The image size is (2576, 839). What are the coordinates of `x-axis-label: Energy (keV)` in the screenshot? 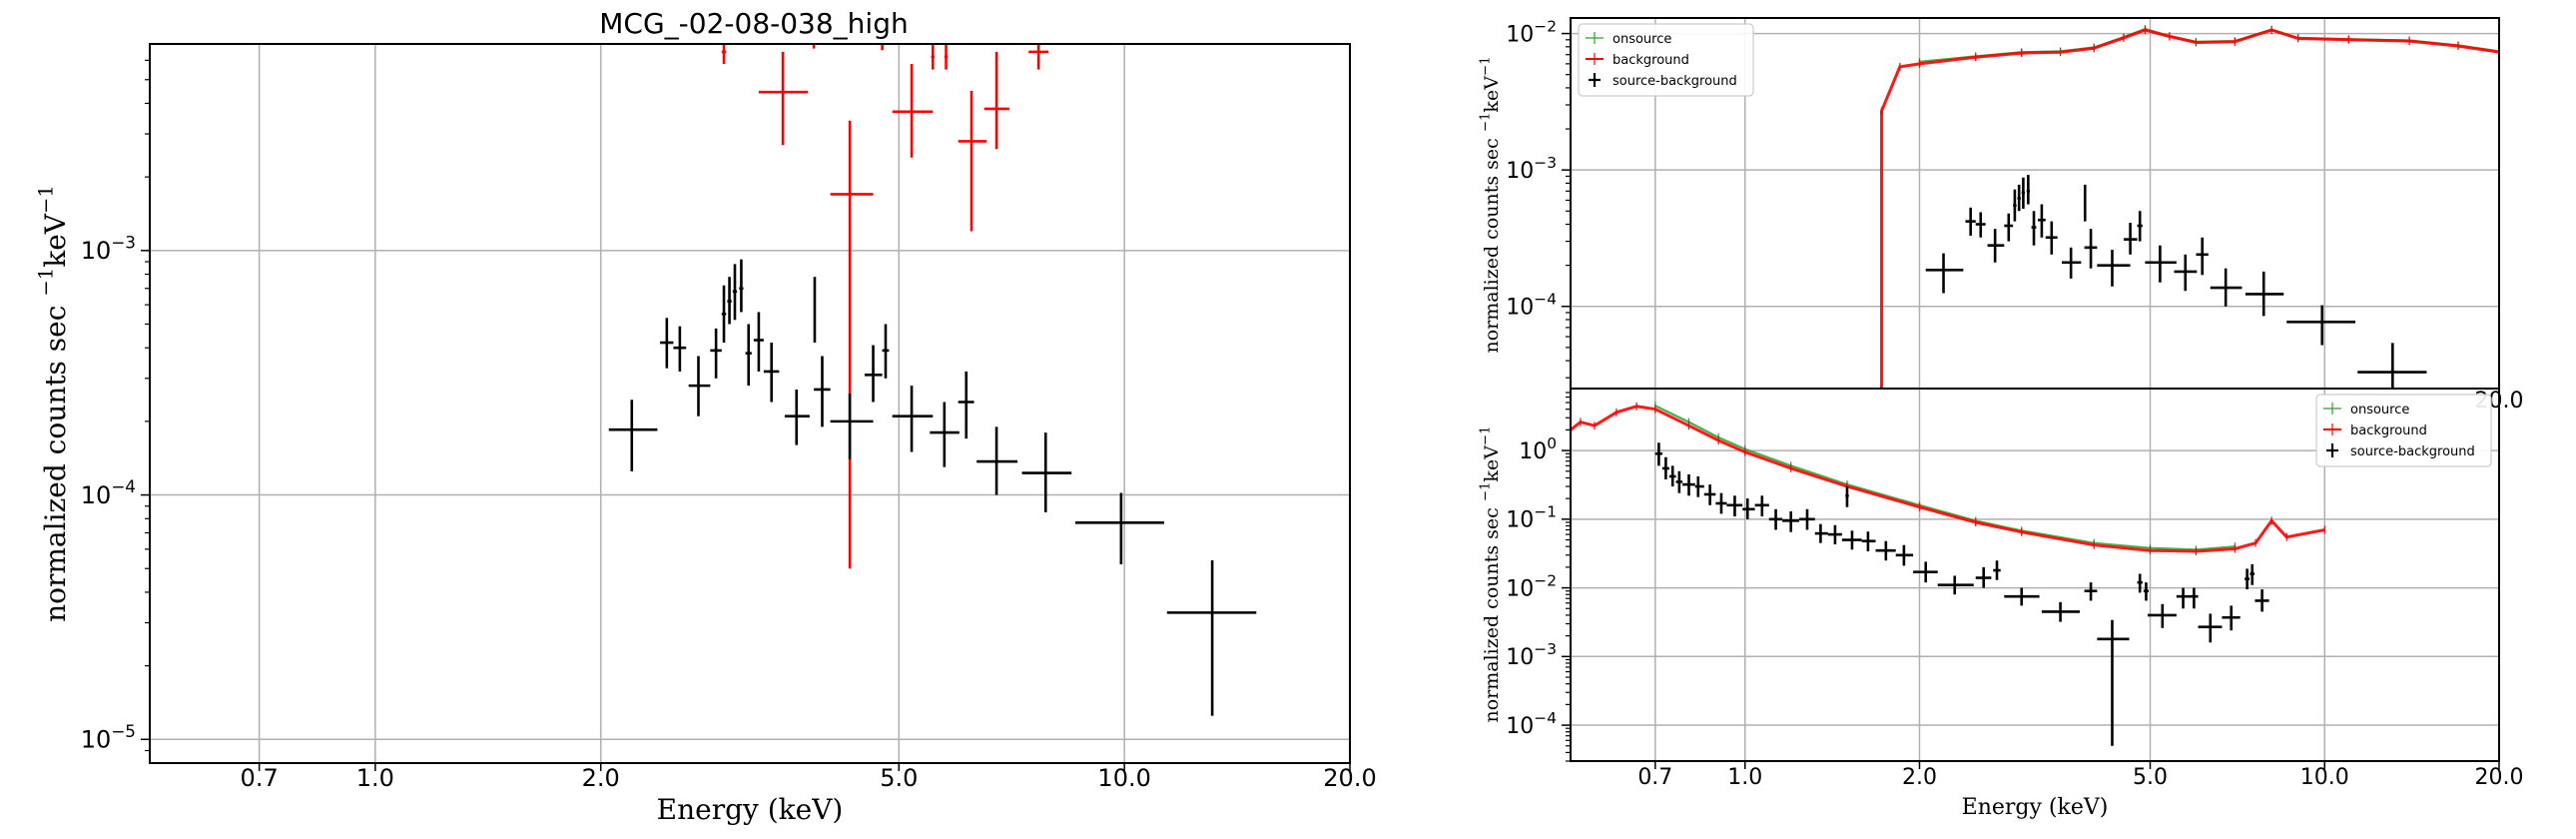 It's located at (2035, 808).